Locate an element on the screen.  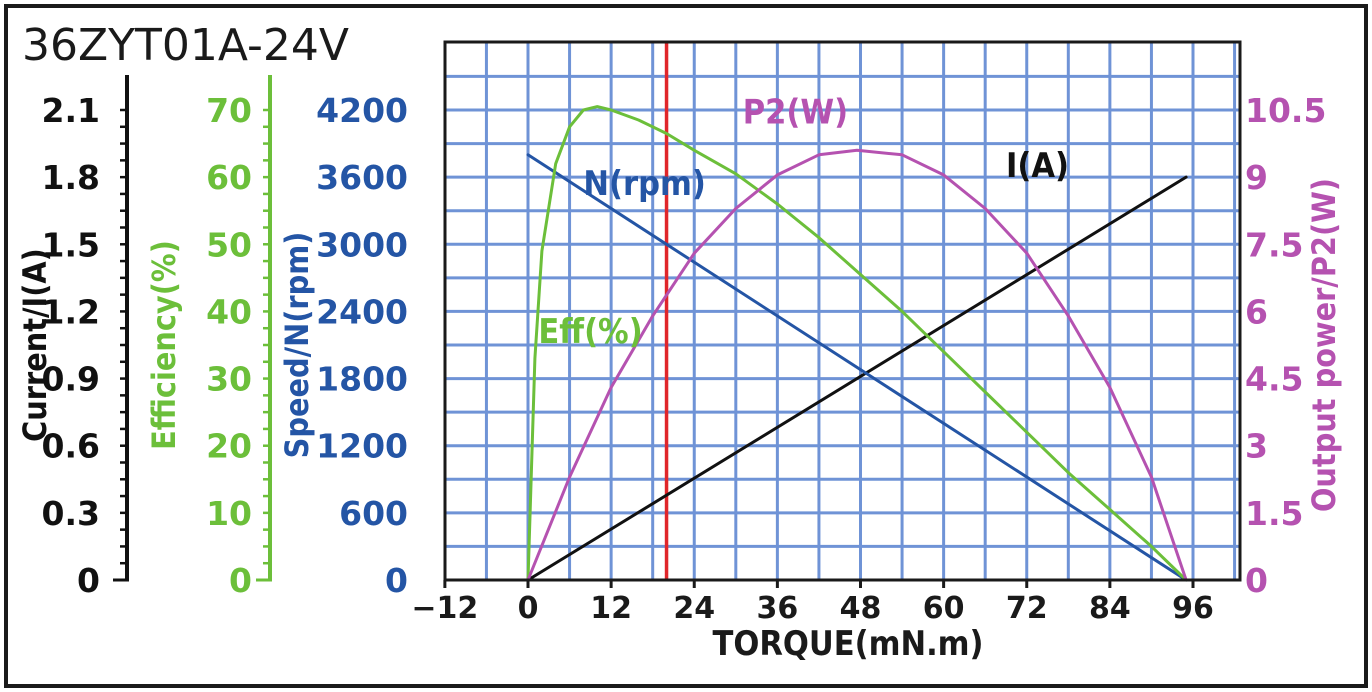
y-tick-label: 1.8 is located at coordinates (71, 177).